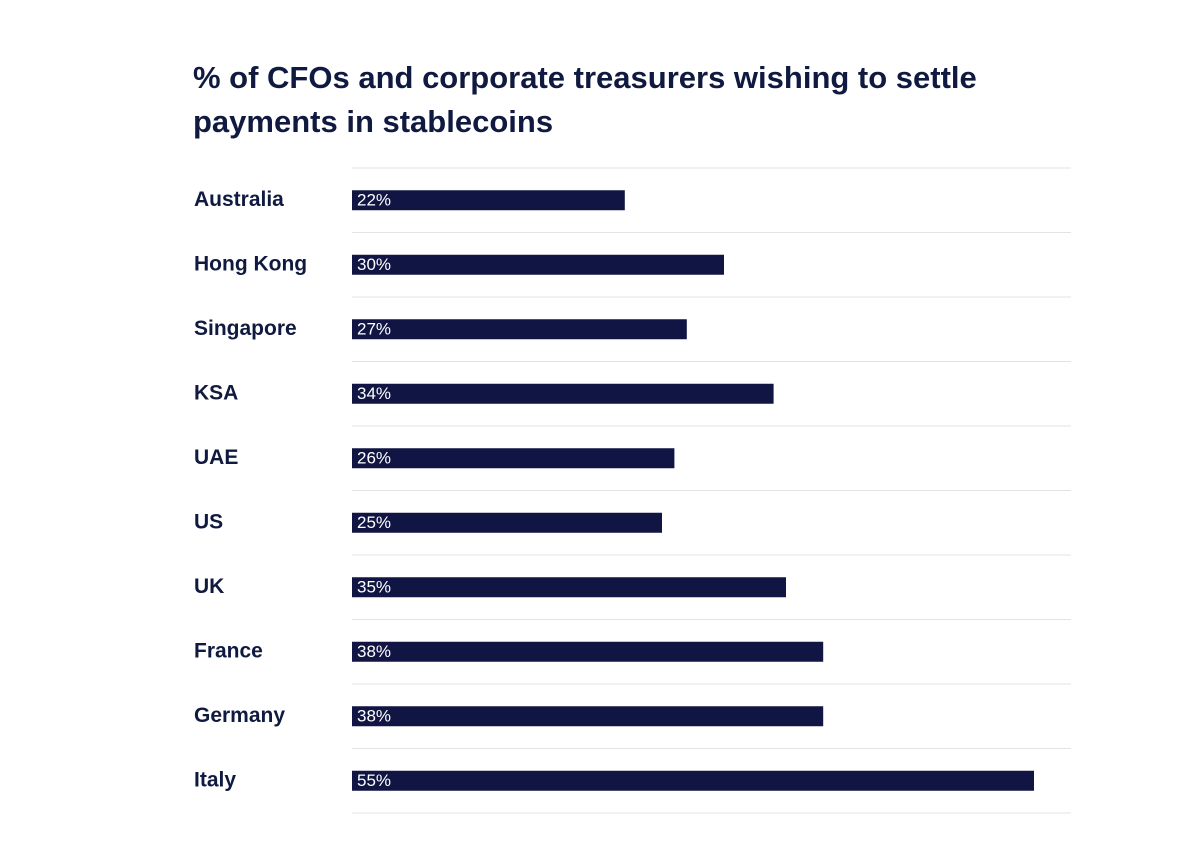 This screenshot has height=865, width=1200. What do you see at coordinates (374, 491) in the screenshot?
I see `value-labels: 22% 30% 27% 34% 26% 25% 35% 38% 38% 55%` at bounding box center [374, 491].